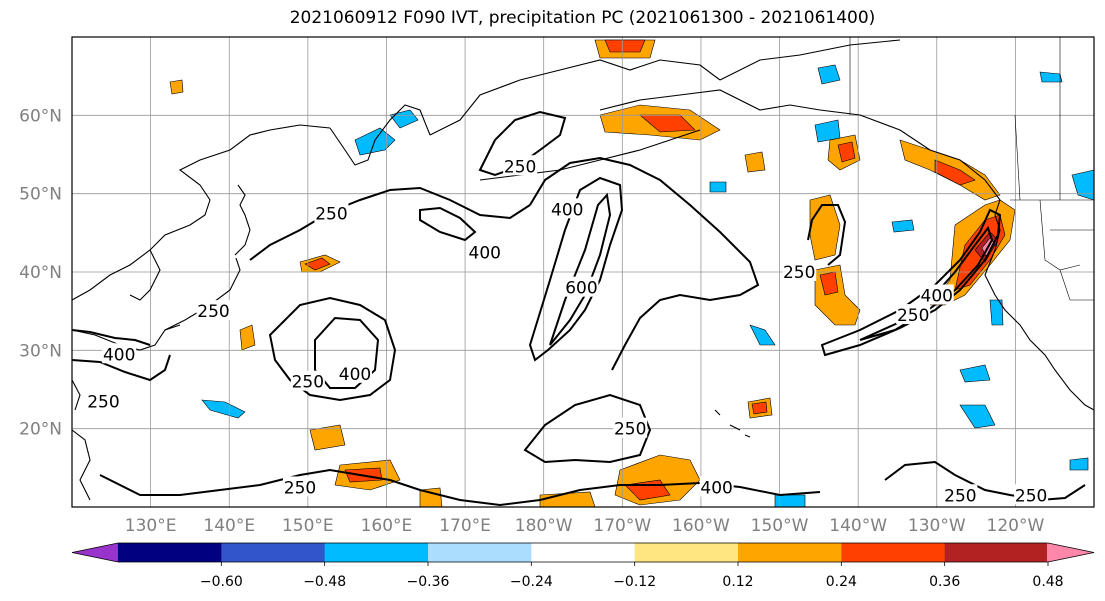 The width and height of the screenshot is (1105, 601). What do you see at coordinates (827, 235) in the screenshot?
I see `ivt-contour-250-midpacific-arc` at bounding box center [827, 235].